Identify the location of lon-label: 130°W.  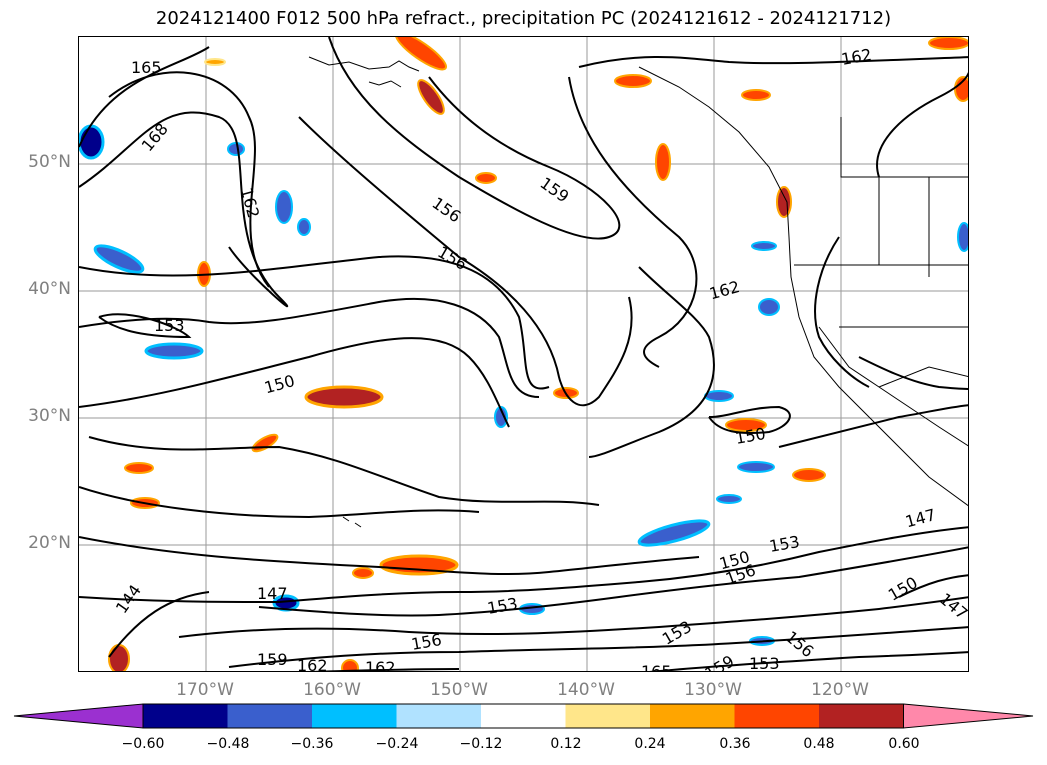
(713, 690).